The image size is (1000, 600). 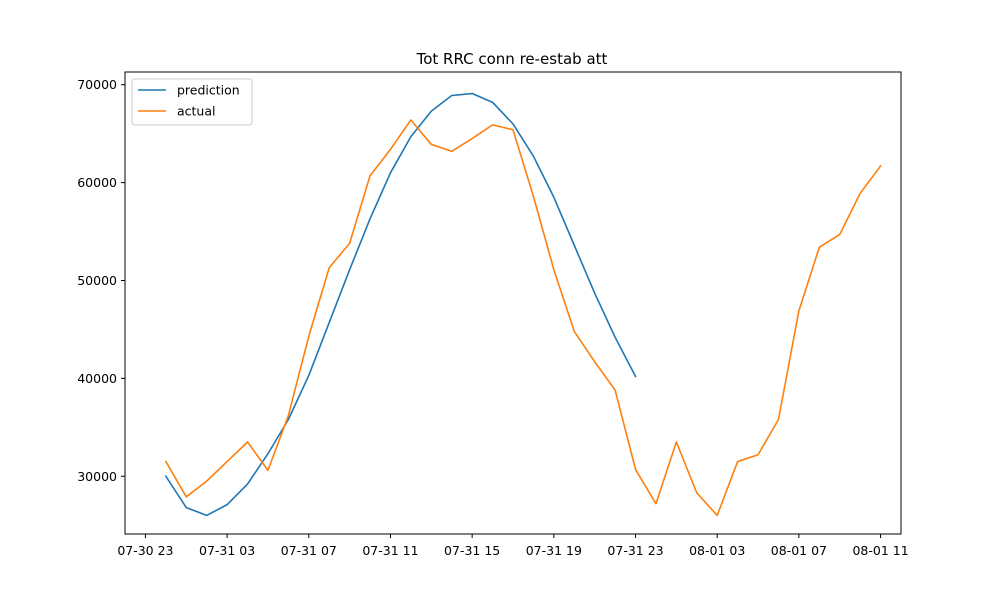 What do you see at coordinates (97, 84) in the screenshot?
I see `y-tick-label: 70000` at bounding box center [97, 84].